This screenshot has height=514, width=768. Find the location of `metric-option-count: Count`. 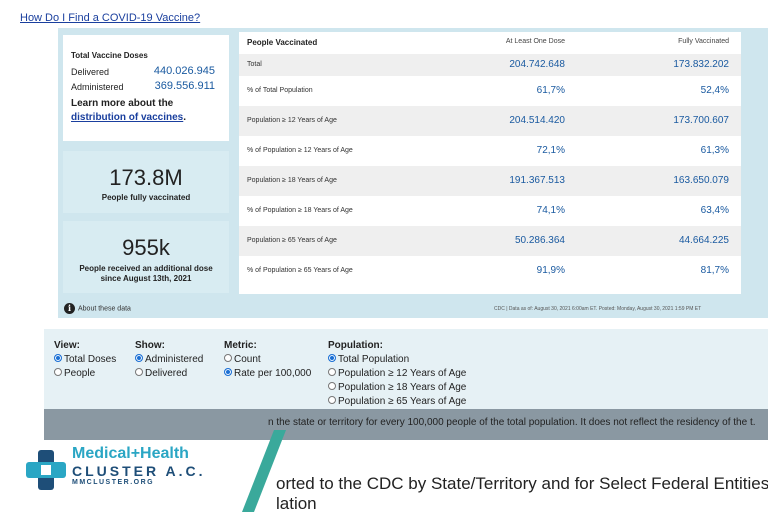

metric-option-count: Count is located at coordinates (267, 360).